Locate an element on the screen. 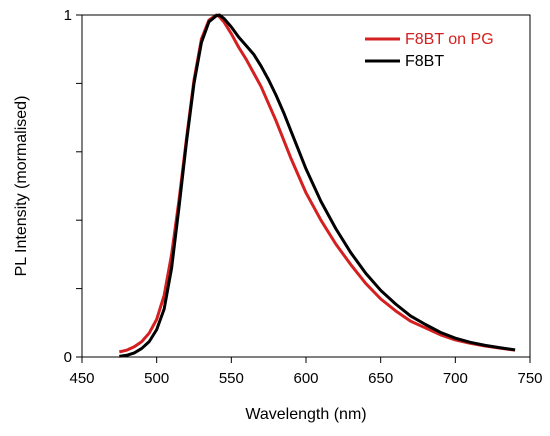  x-tick-label: 650 is located at coordinates (380, 378).